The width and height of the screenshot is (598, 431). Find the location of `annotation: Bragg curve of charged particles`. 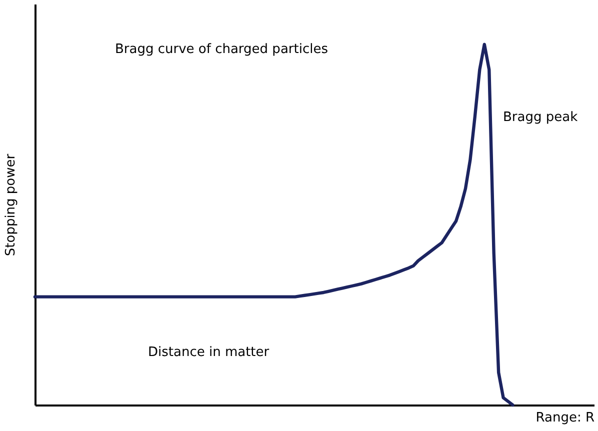

annotation: Bragg curve of charged particles is located at coordinates (221, 49).